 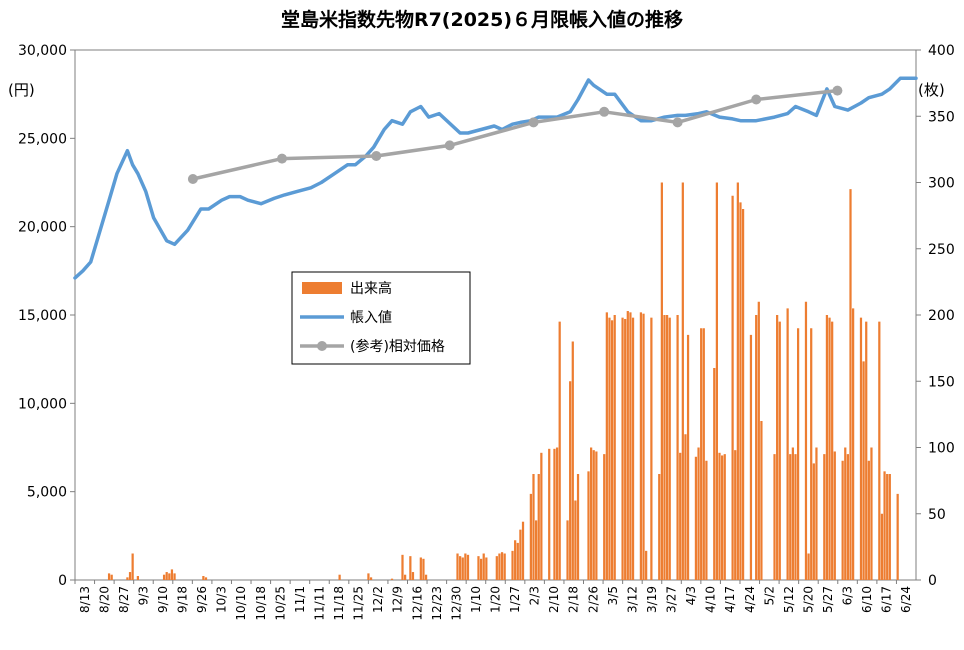 What do you see at coordinates (482, 19) in the screenshot?
I see `chart-title: 堂島米指数先物R7(2025)６月限帳入値の推移` at bounding box center [482, 19].